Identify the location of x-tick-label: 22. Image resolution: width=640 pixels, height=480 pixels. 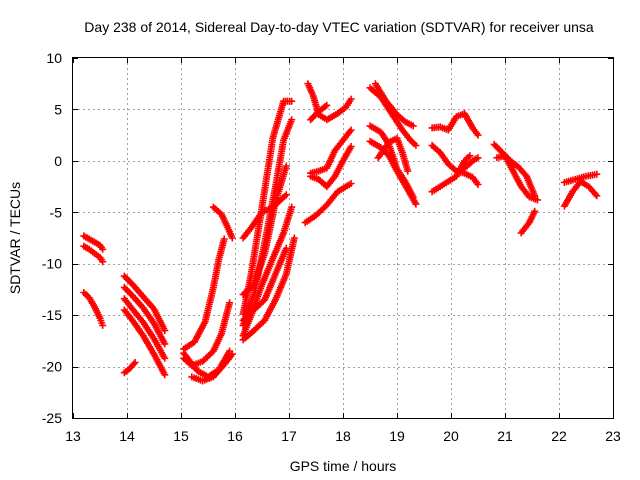
(559, 436).